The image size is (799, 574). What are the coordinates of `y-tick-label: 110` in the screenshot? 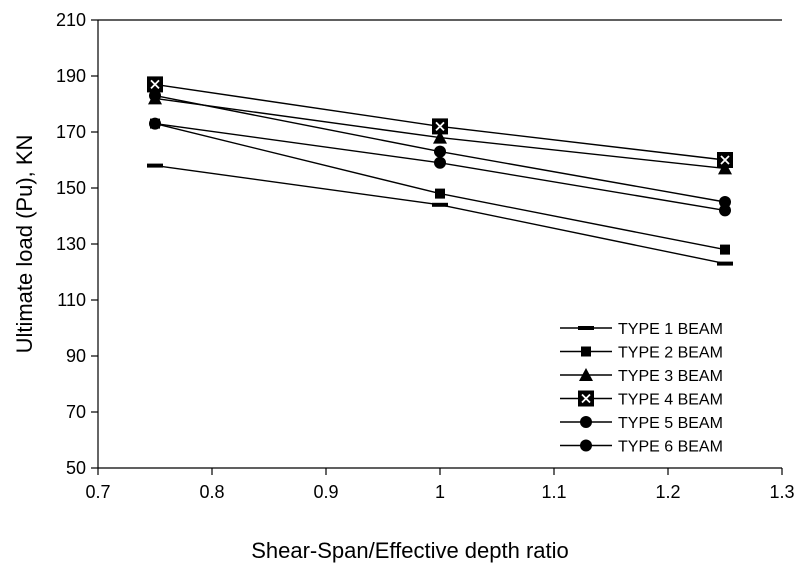 It's located at (71, 300).